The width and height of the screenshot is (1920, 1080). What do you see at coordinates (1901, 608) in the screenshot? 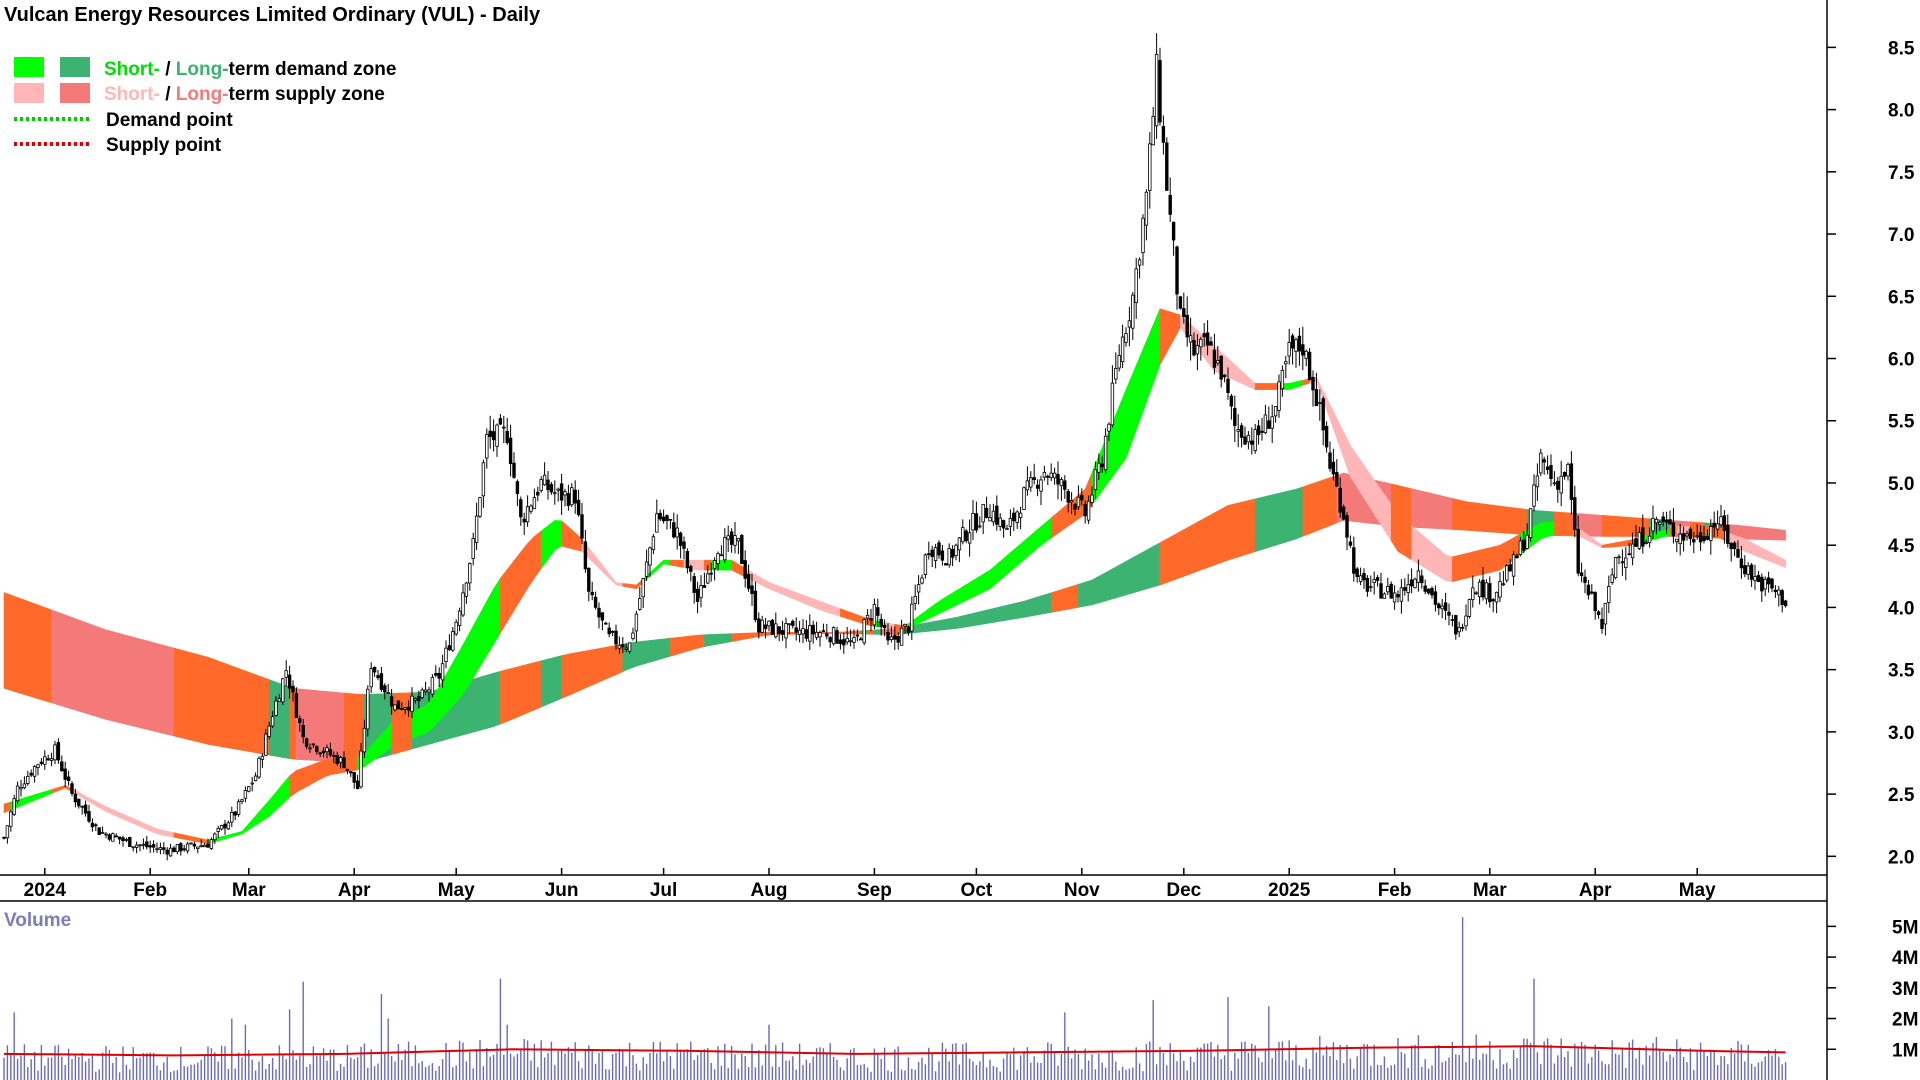
I see `price-tick-label: 4.0` at bounding box center [1901, 608].